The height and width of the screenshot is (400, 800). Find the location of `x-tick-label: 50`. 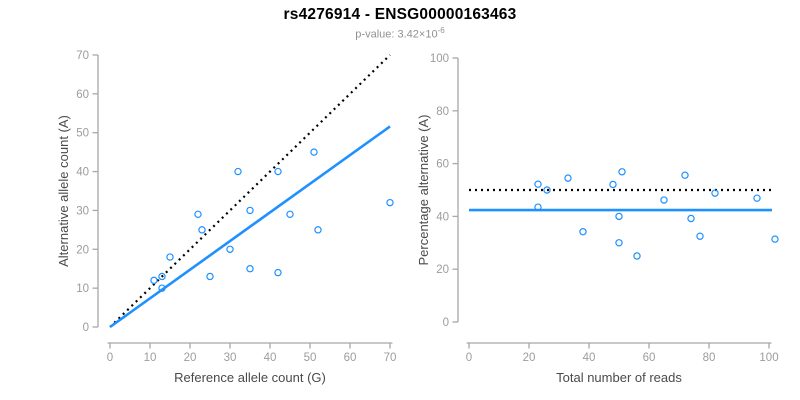

x-tick-label: 50 is located at coordinates (310, 358).